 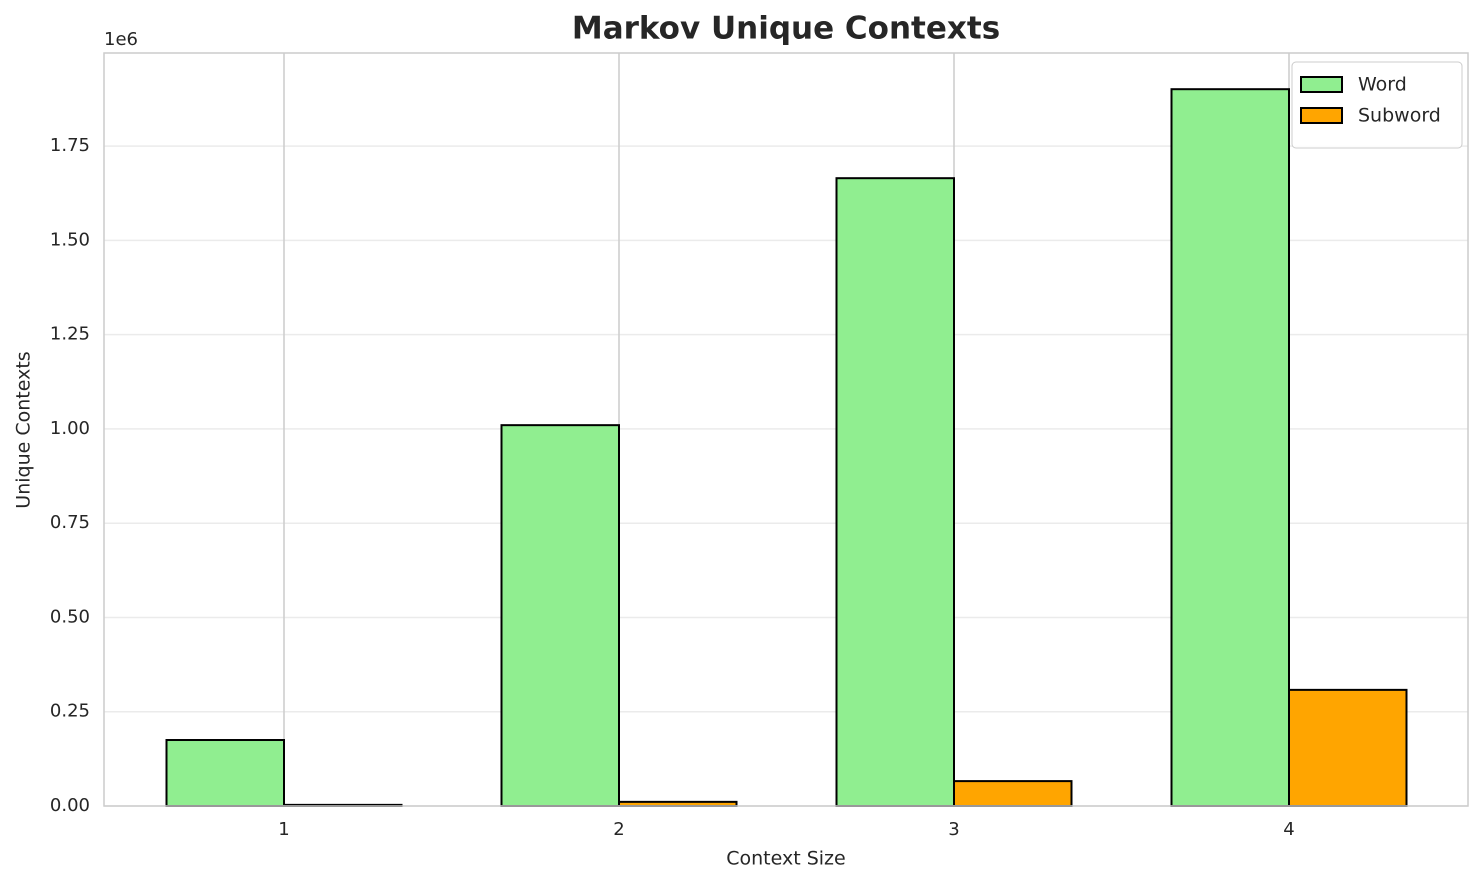 What do you see at coordinates (121, 39) in the screenshot?
I see `y-offset-label: 1e6` at bounding box center [121, 39].